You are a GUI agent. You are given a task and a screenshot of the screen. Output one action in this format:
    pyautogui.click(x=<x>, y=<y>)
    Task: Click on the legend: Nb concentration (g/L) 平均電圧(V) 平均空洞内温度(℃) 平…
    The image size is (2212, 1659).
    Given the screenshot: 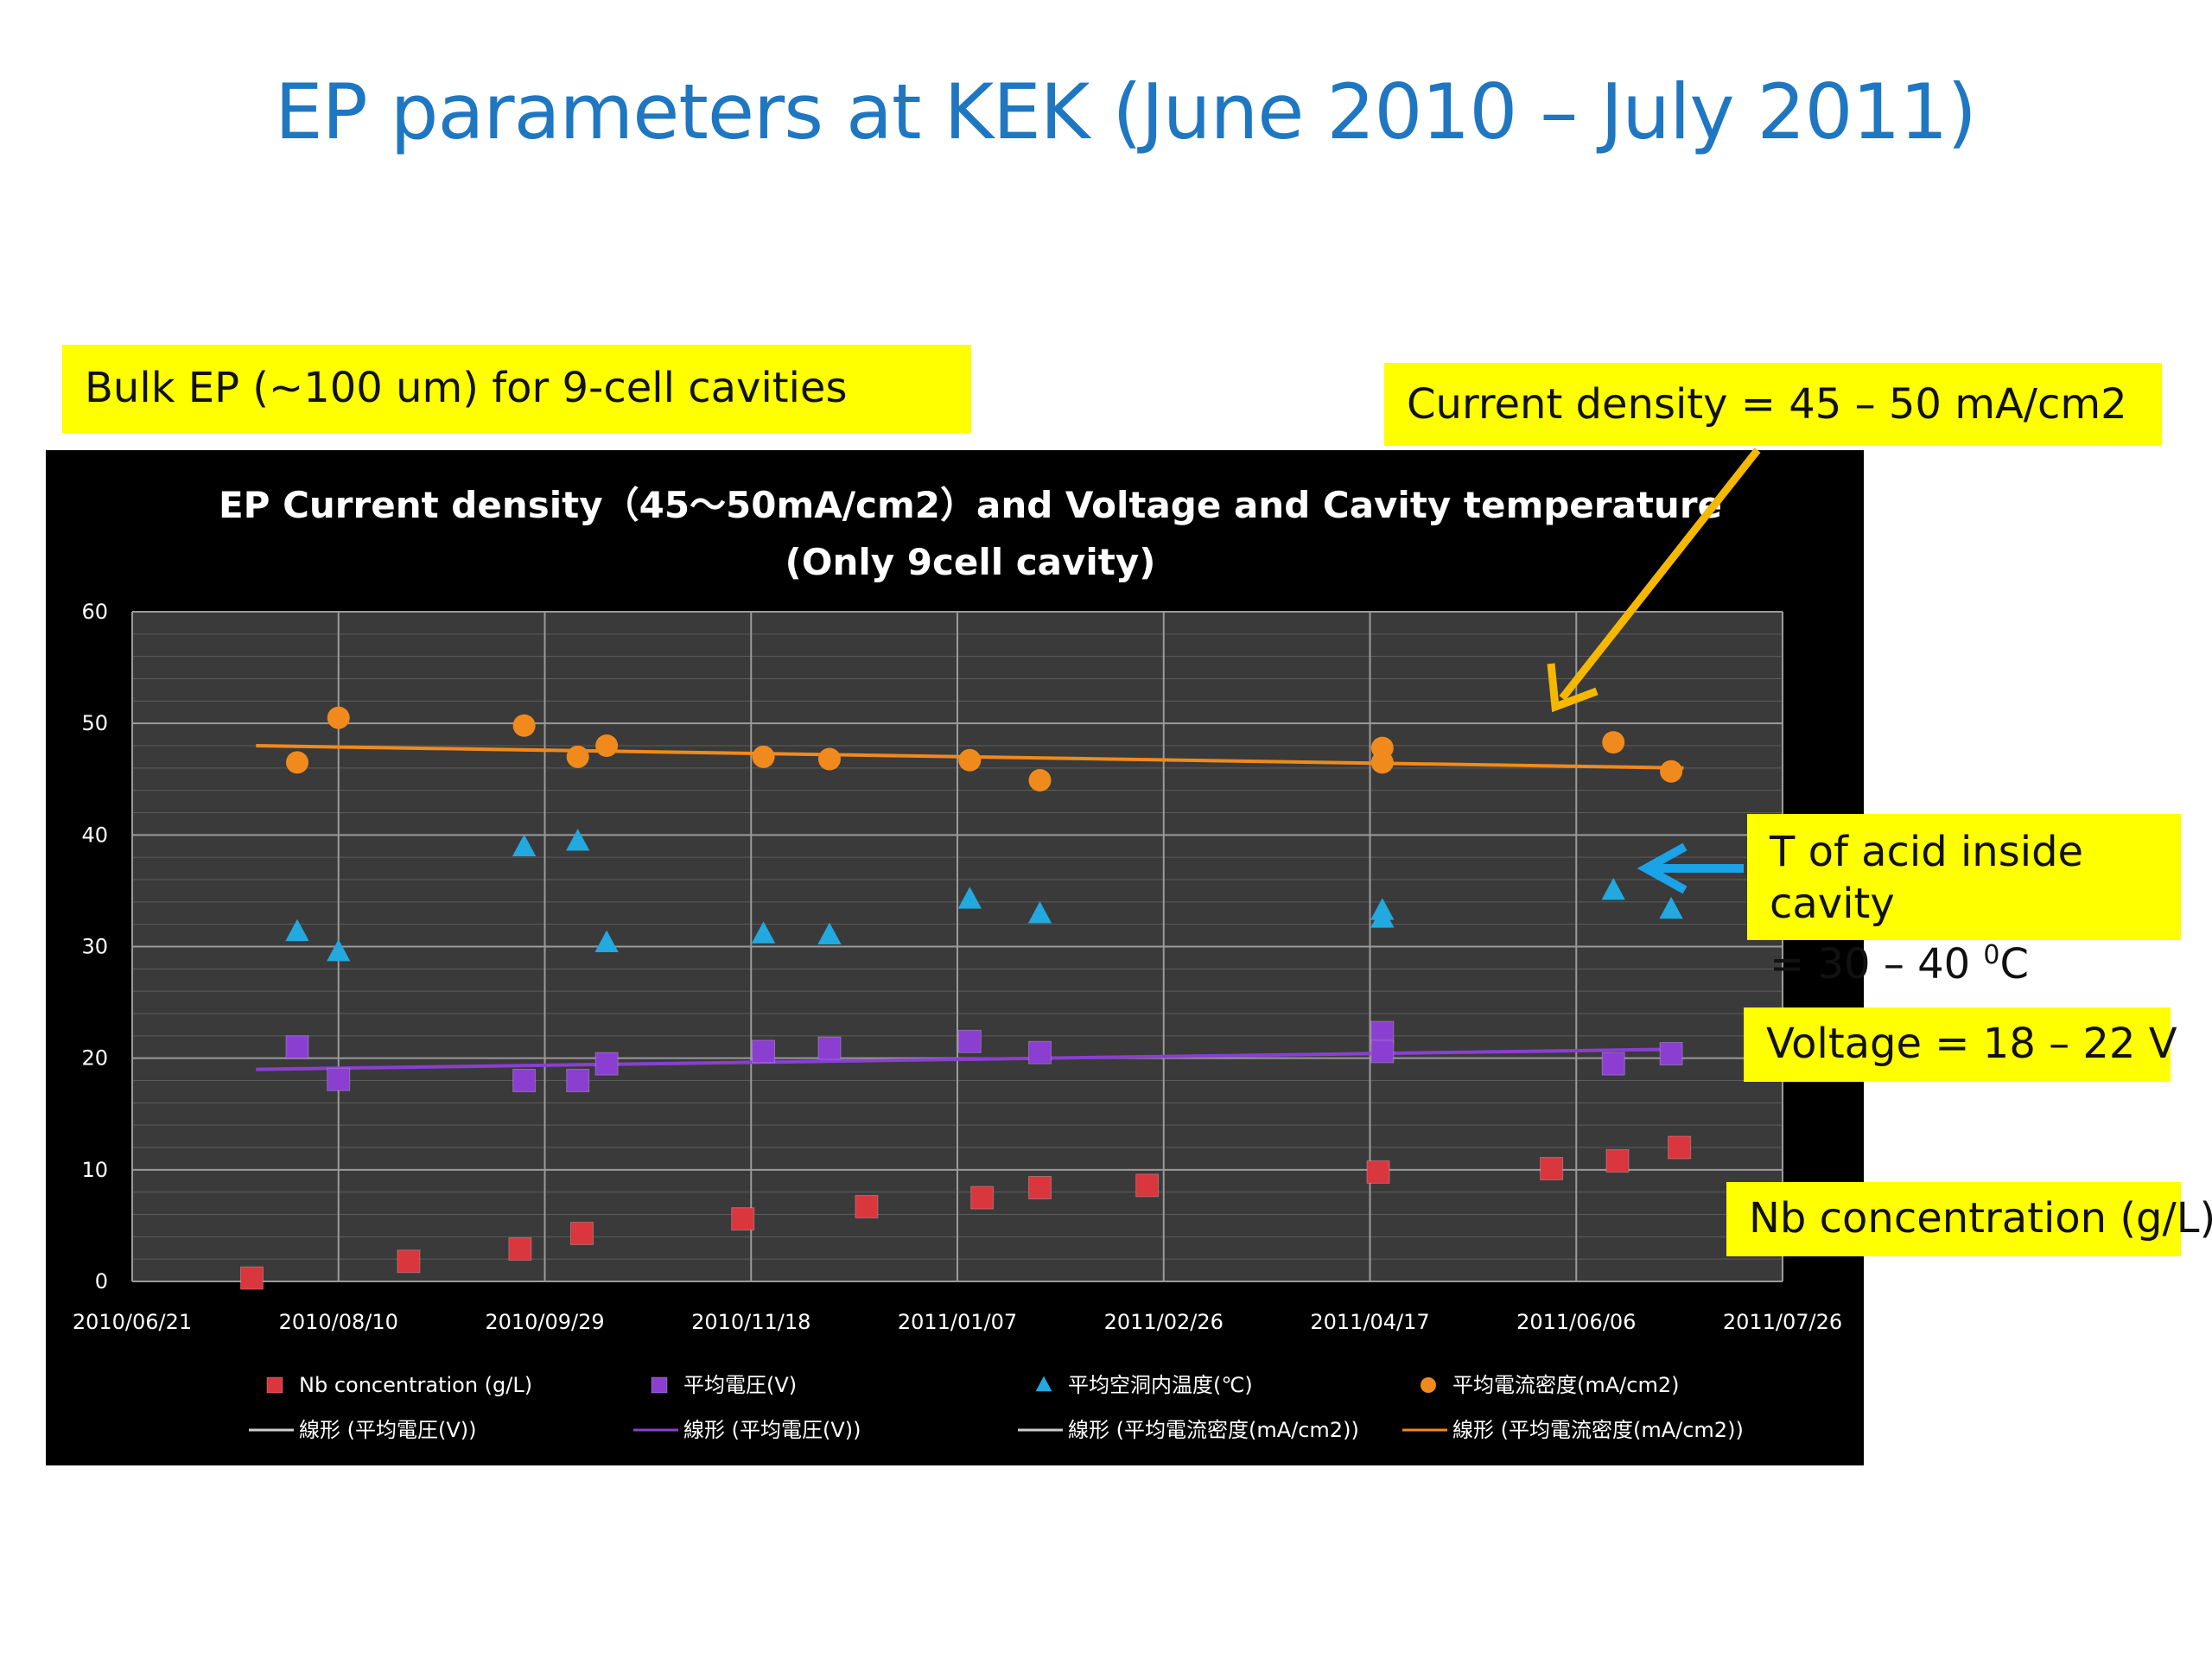 What is the action you would take?
    pyautogui.click(x=996, y=1407)
    